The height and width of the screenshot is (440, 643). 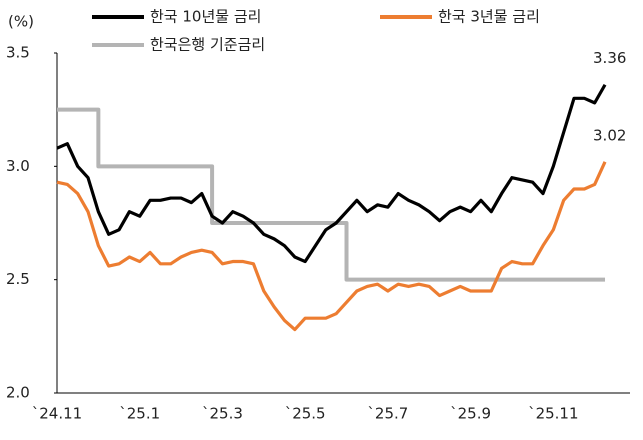 I want to click on x-tick-label: `25.7, so click(x=387, y=414).